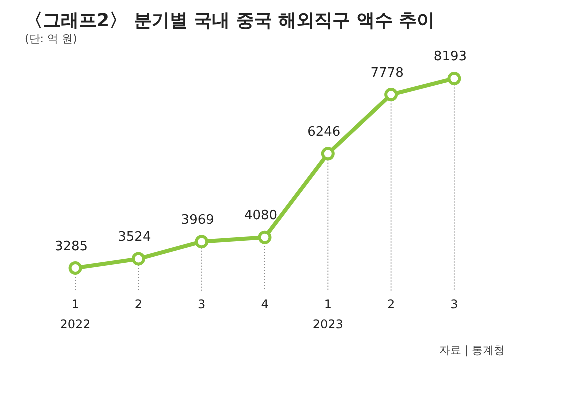 This screenshot has width=581, height=397. I want to click on x-tick-label: 4, so click(265, 305).